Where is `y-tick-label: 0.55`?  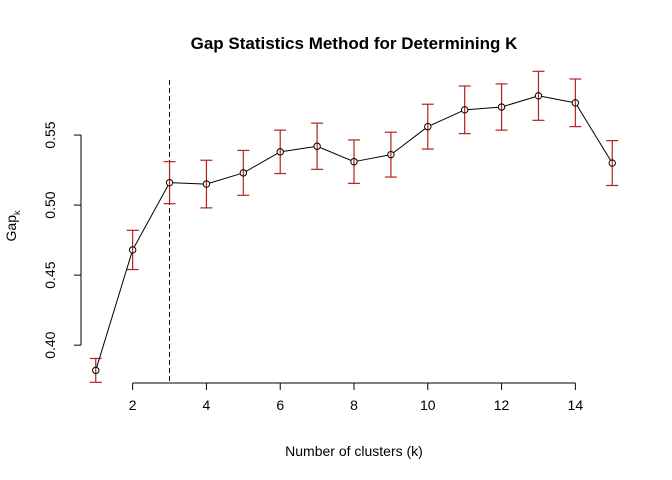
y-tick-label: 0.55 is located at coordinates (50, 134).